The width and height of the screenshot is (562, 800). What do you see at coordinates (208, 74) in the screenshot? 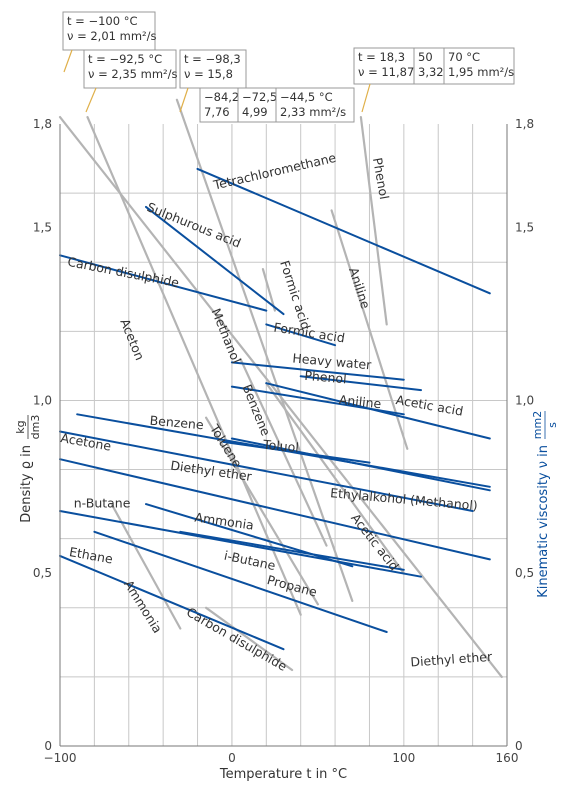
I see `callout-text: ν = 15,8` at bounding box center [208, 74].